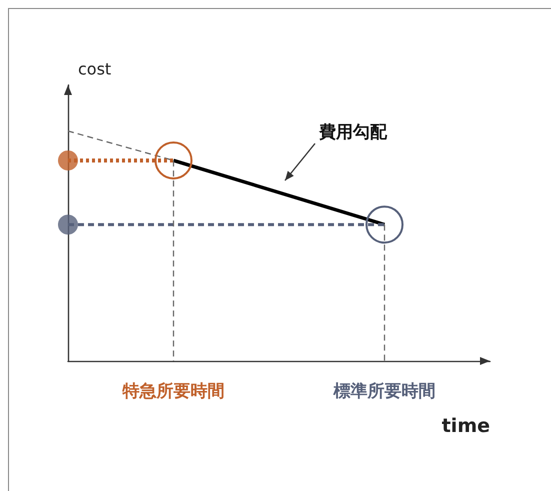 Image resolution: width=551 pixels, height=491 pixels. What do you see at coordinates (173, 392) in the screenshot?
I see `x-tick-label: 特急所要時間` at bounding box center [173, 392].